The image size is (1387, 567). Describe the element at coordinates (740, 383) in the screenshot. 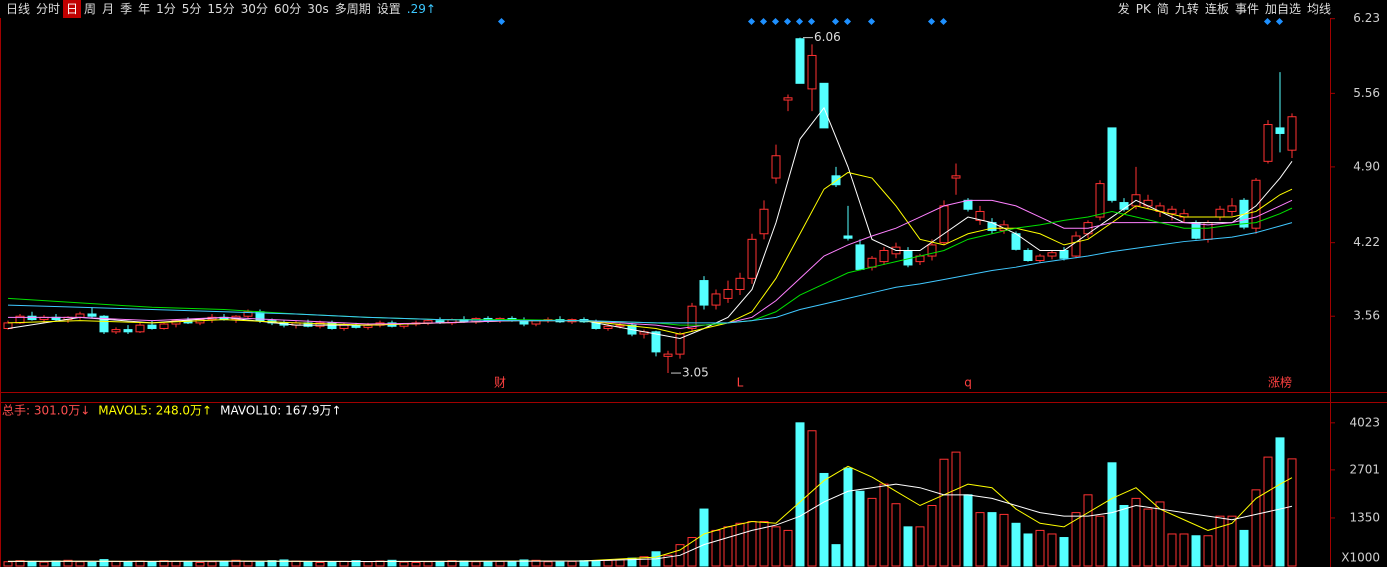

I see `event-label: L` at that location.